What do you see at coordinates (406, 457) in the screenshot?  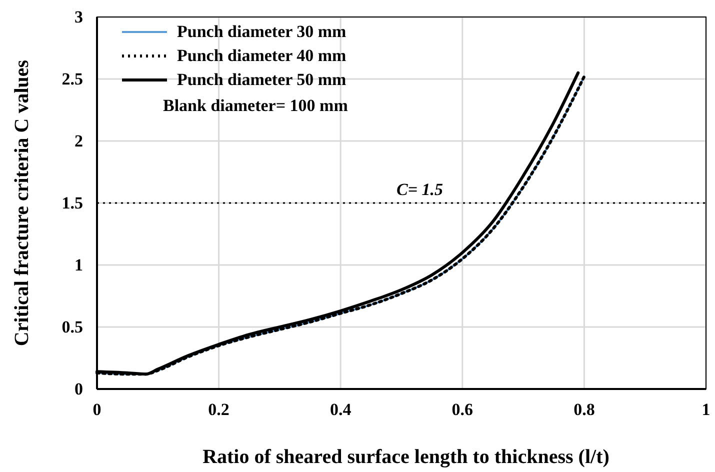 I see `x-axis-title: Ratio of sheared surface length to thickness (l/t)` at bounding box center [406, 457].